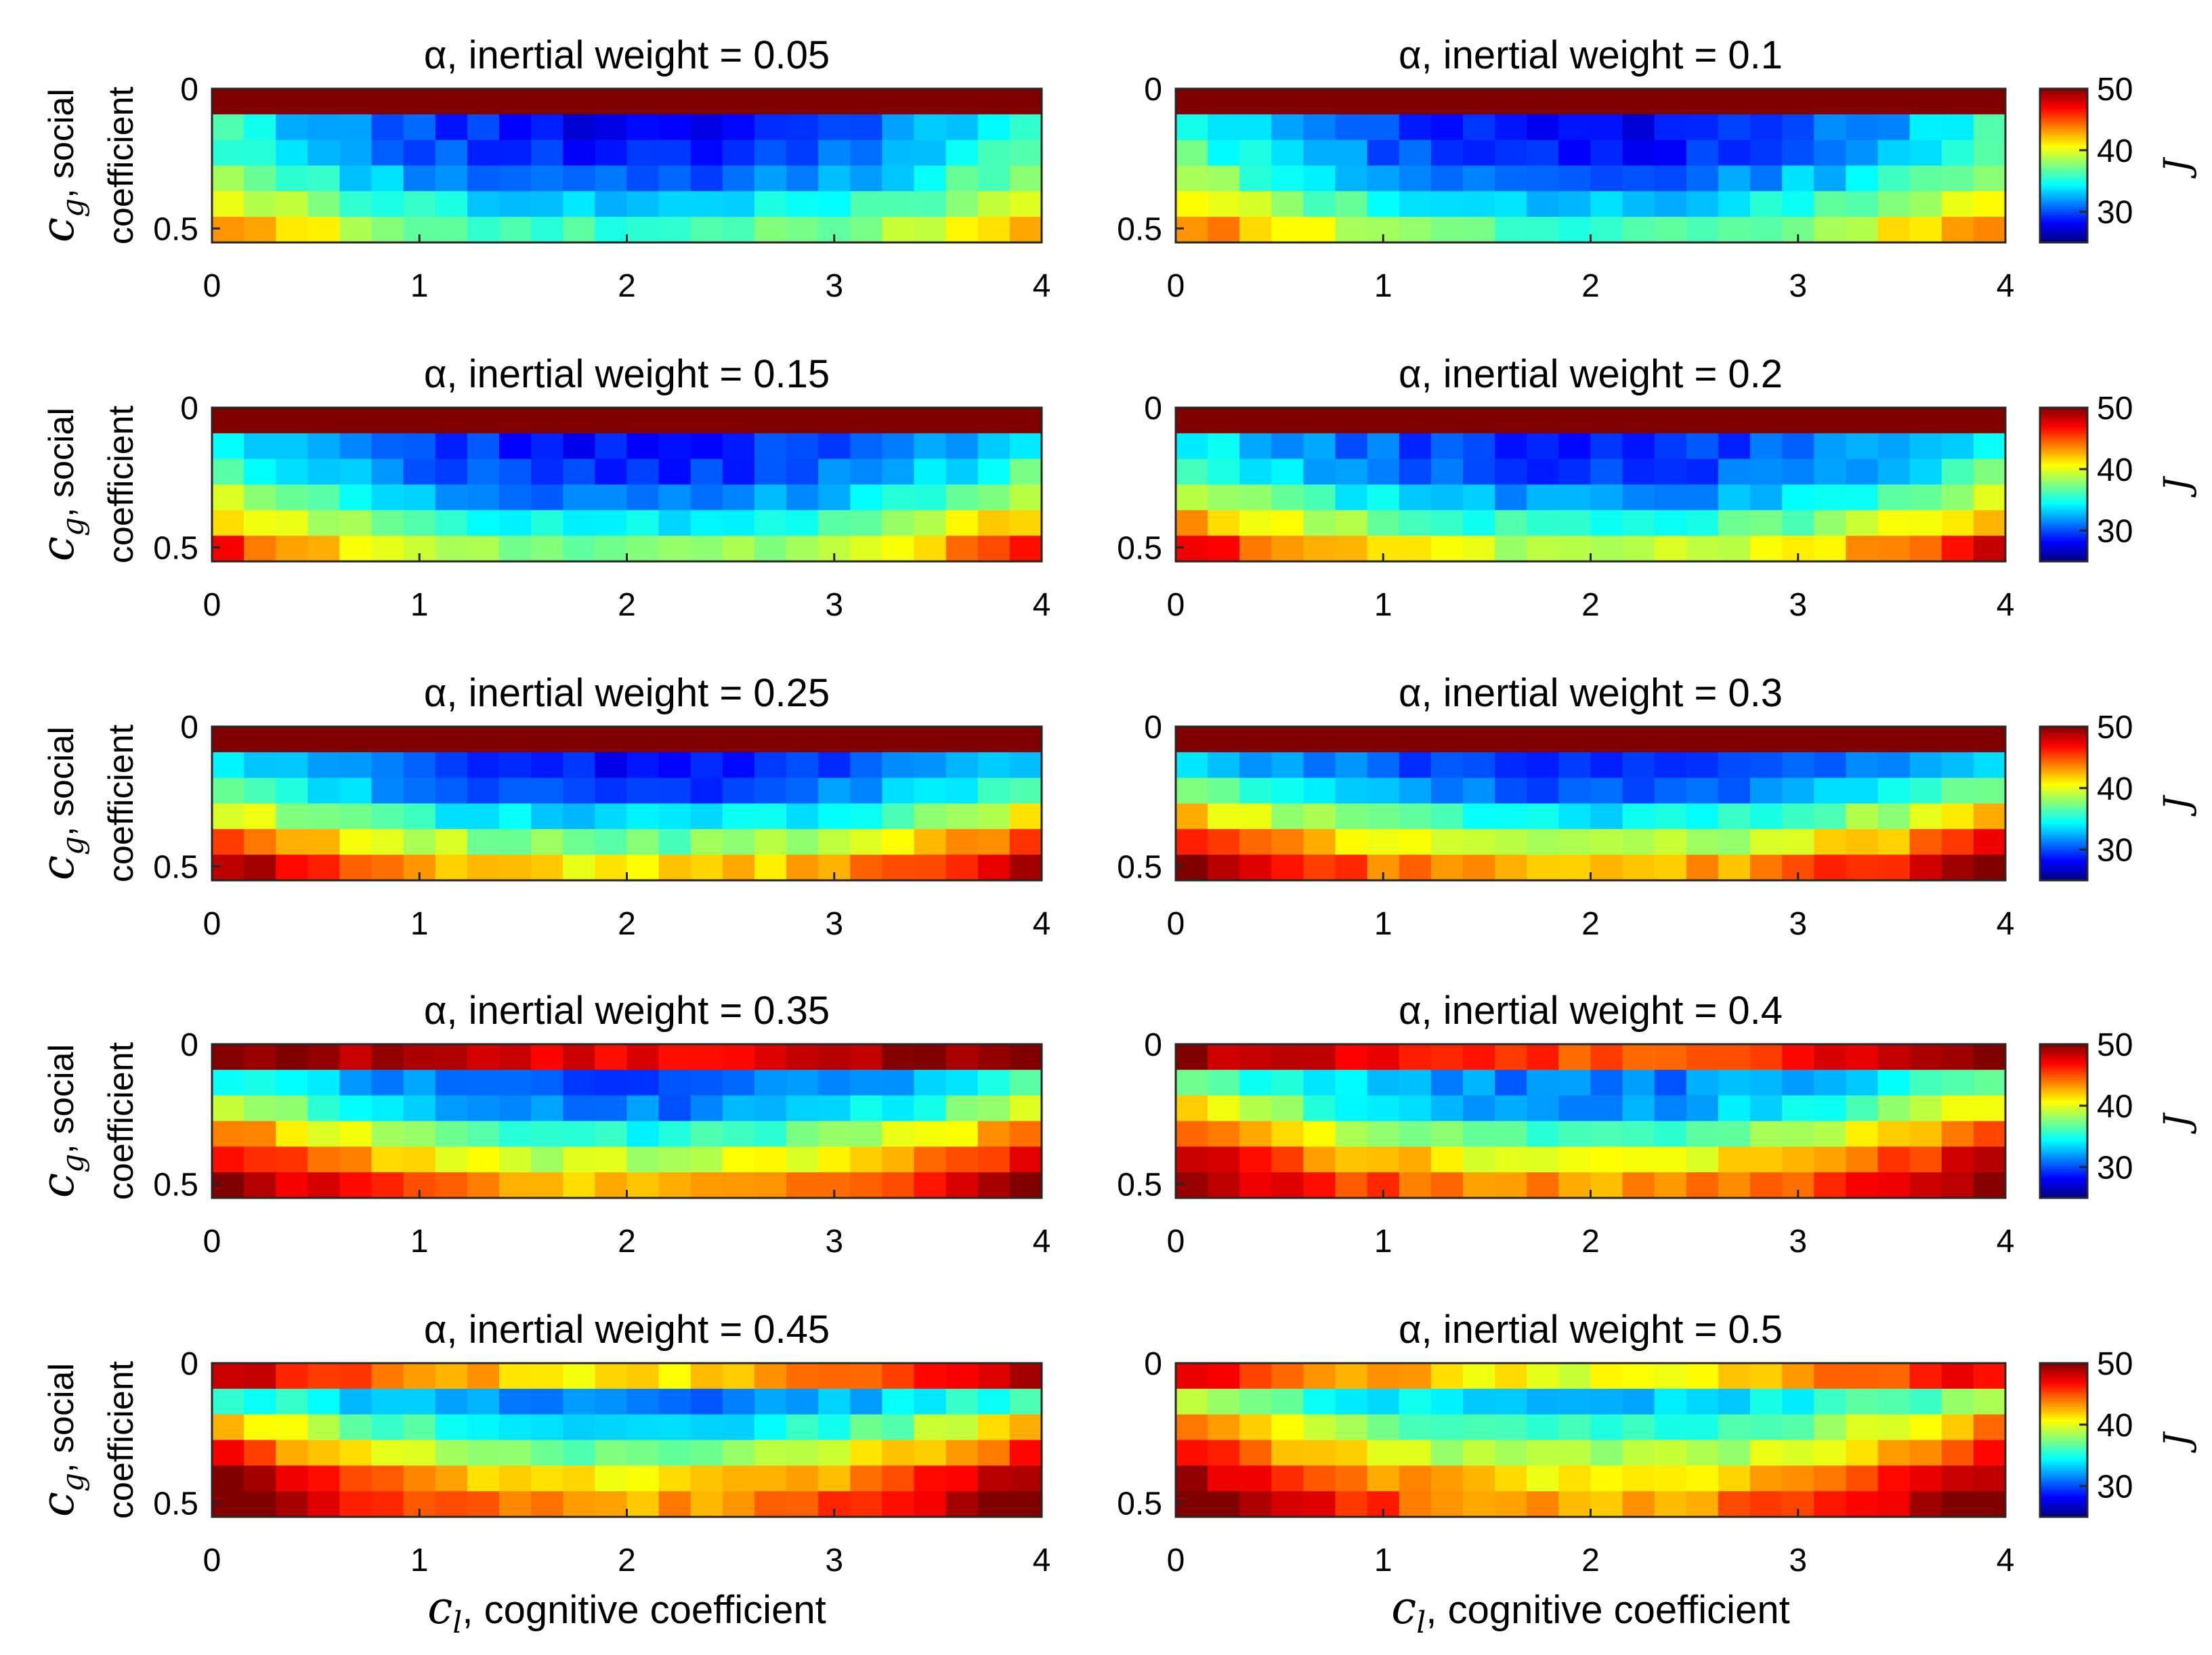  What do you see at coordinates (2064, 1440) in the screenshot?
I see `colorbar-frame` at bounding box center [2064, 1440].